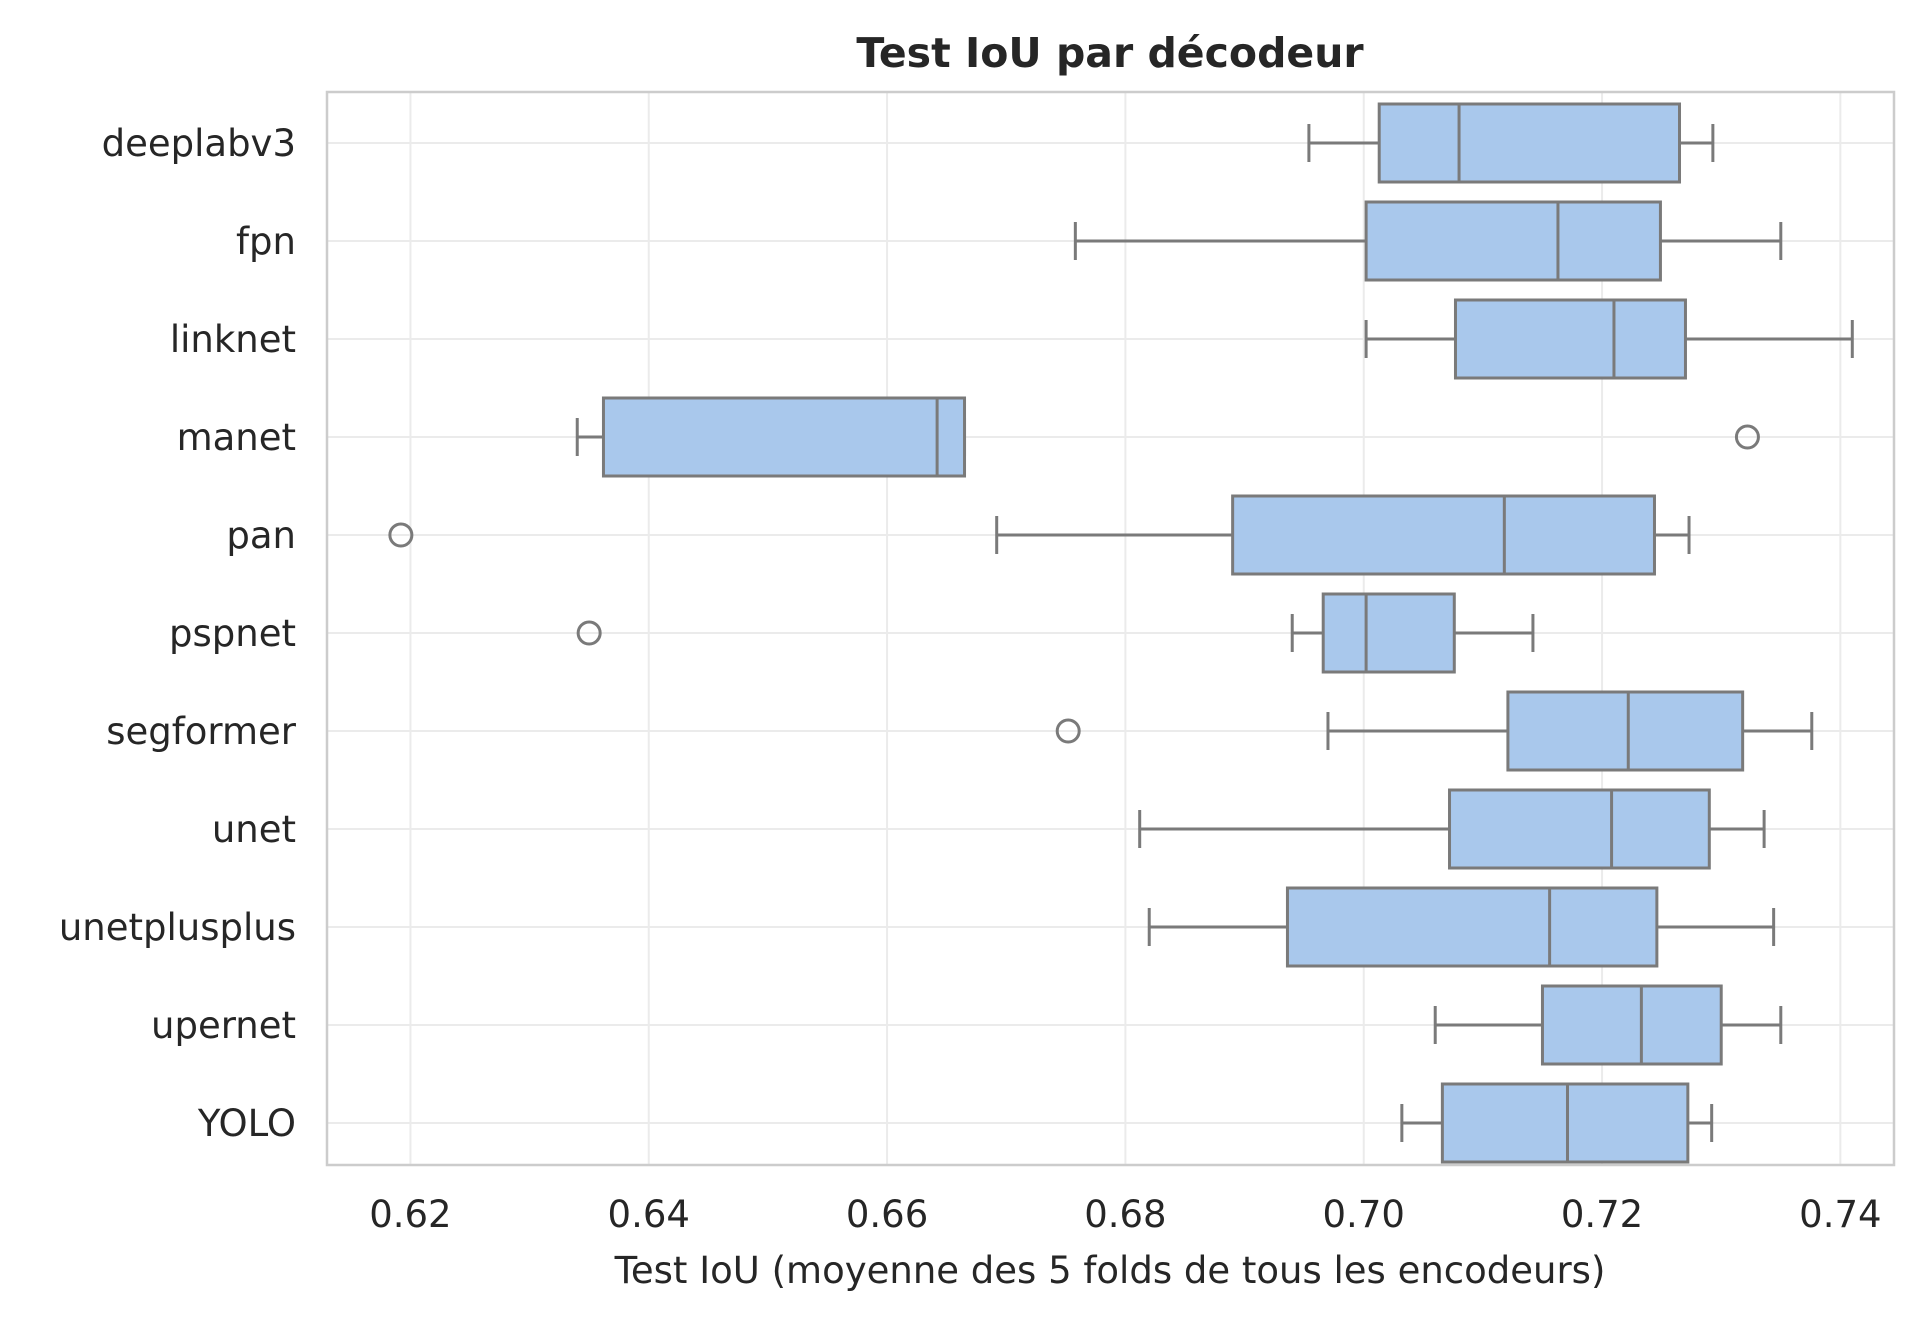 The height and width of the screenshot is (1319, 1920). I want to click on box-group-unet, so click(1452, 829).